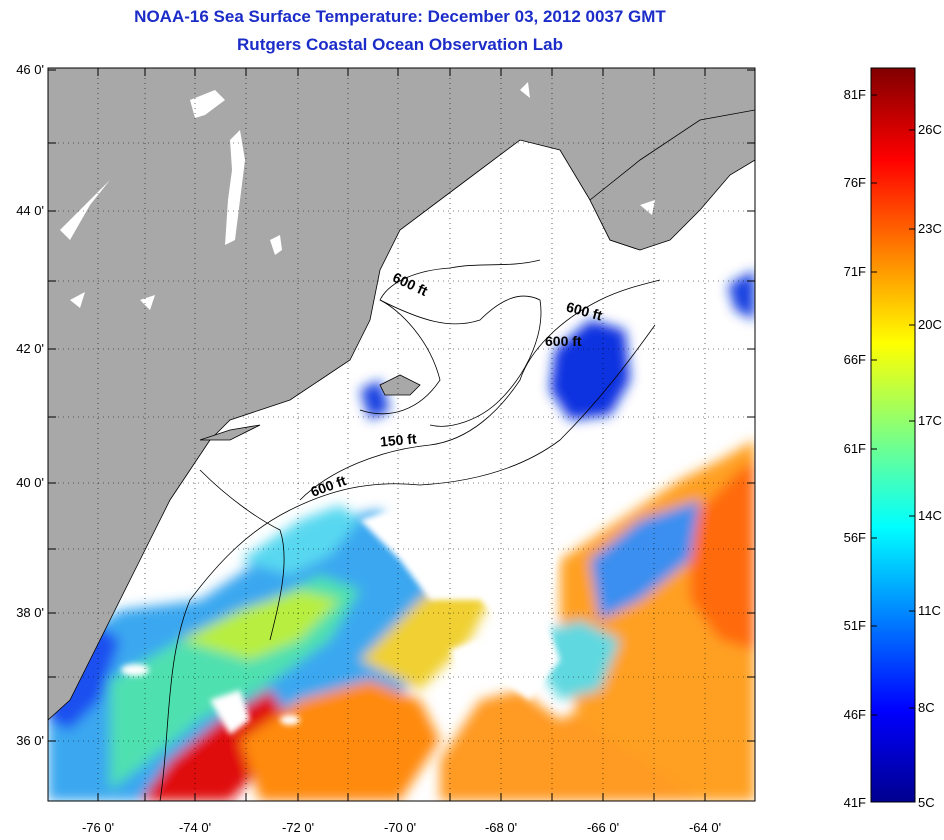 The height and width of the screenshot is (840, 944). What do you see at coordinates (705, 827) in the screenshot?
I see `lon-label: -64 0'` at bounding box center [705, 827].